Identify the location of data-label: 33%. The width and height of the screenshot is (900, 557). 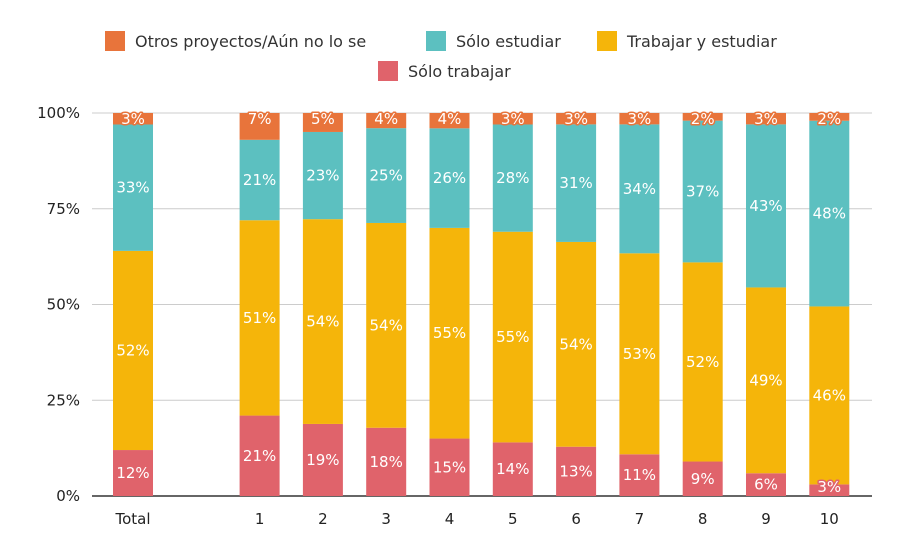
(132, 188).